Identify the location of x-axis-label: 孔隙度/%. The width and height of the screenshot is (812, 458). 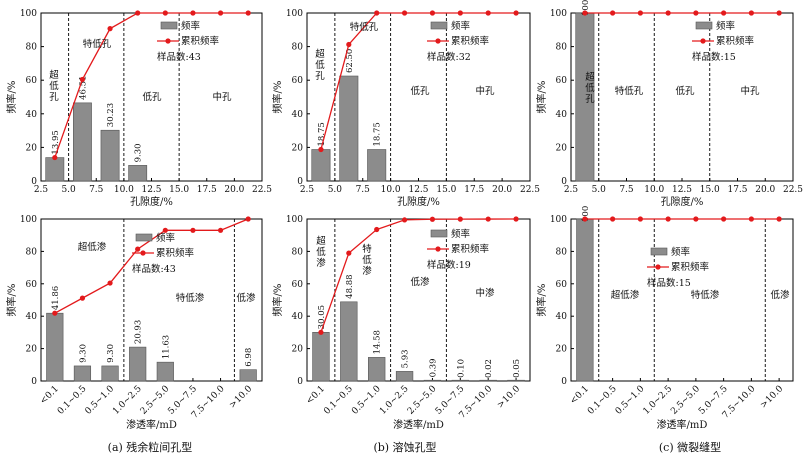
(682, 201).